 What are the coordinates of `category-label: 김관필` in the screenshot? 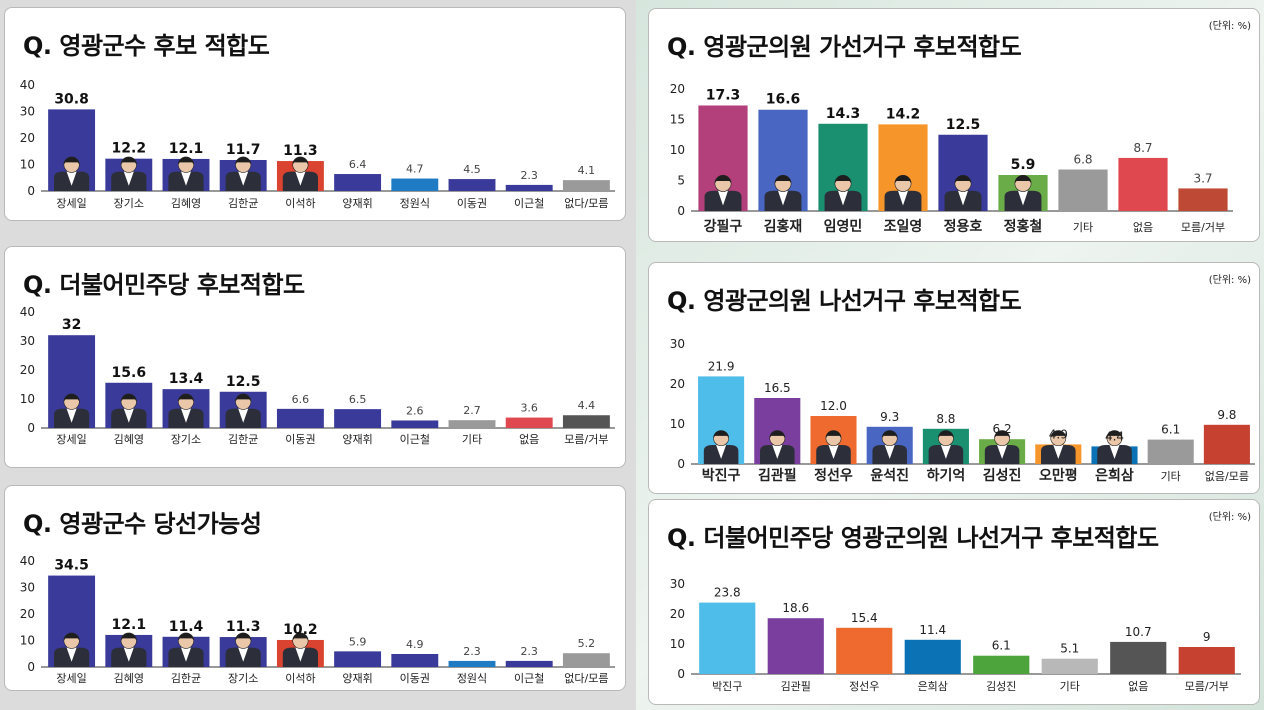 It's located at (777, 475).